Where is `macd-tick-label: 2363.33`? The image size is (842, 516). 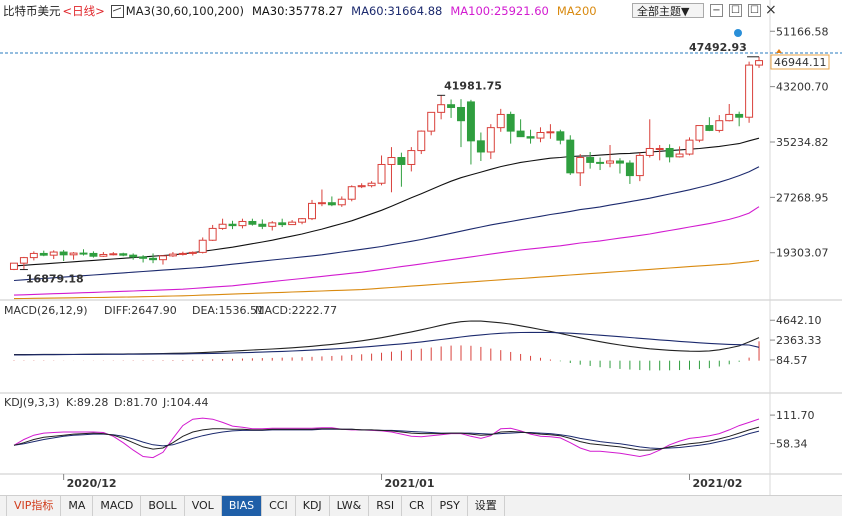 macd-tick-label: 2363.33 is located at coordinates (799, 340).